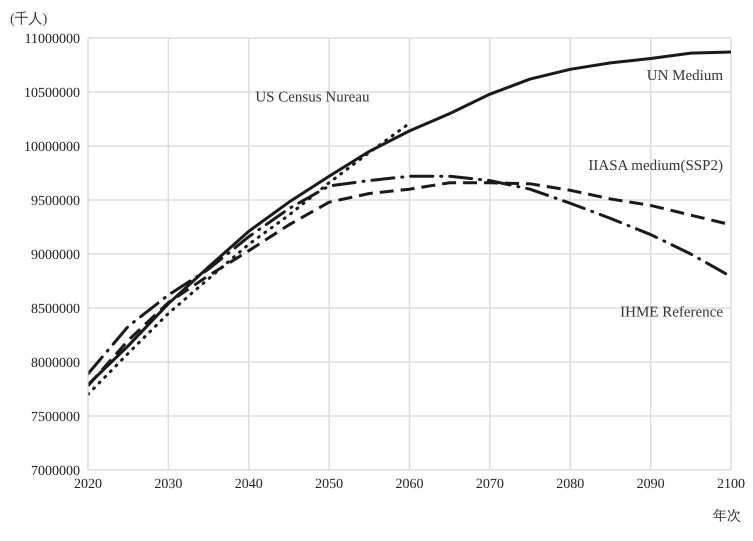 This screenshot has width=753, height=541. Describe the element at coordinates (490, 484) in the screenshot. I see `x-tick-label: 2070` at that location.